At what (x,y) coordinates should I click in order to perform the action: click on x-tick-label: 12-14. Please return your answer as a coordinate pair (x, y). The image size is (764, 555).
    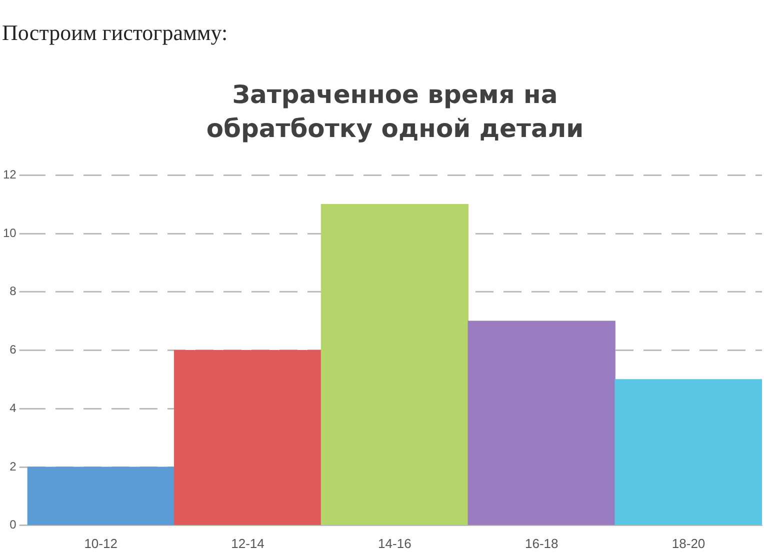
    Looking at the image, I should click on (247, 543).